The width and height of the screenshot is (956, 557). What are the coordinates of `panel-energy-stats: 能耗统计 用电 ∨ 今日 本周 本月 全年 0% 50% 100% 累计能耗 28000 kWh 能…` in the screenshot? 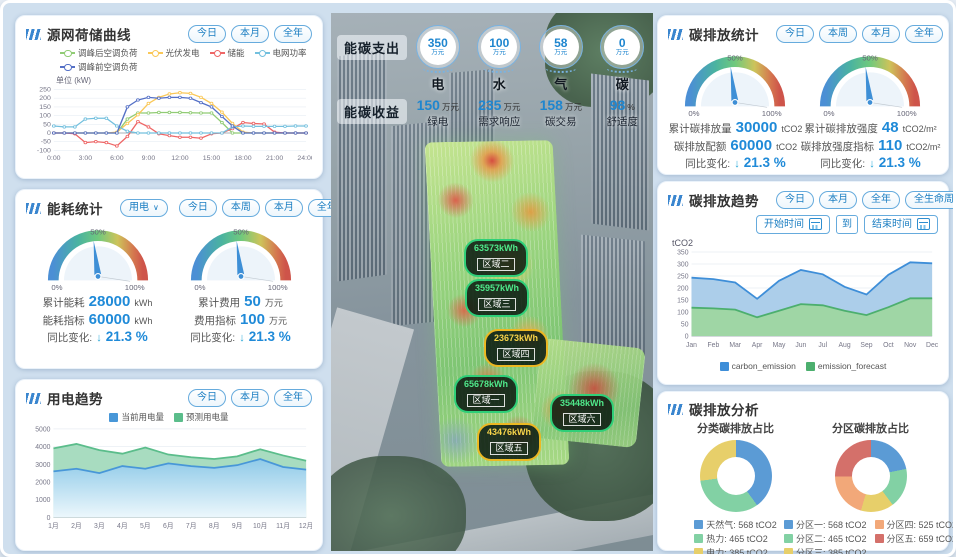 It's located at (180, 279).